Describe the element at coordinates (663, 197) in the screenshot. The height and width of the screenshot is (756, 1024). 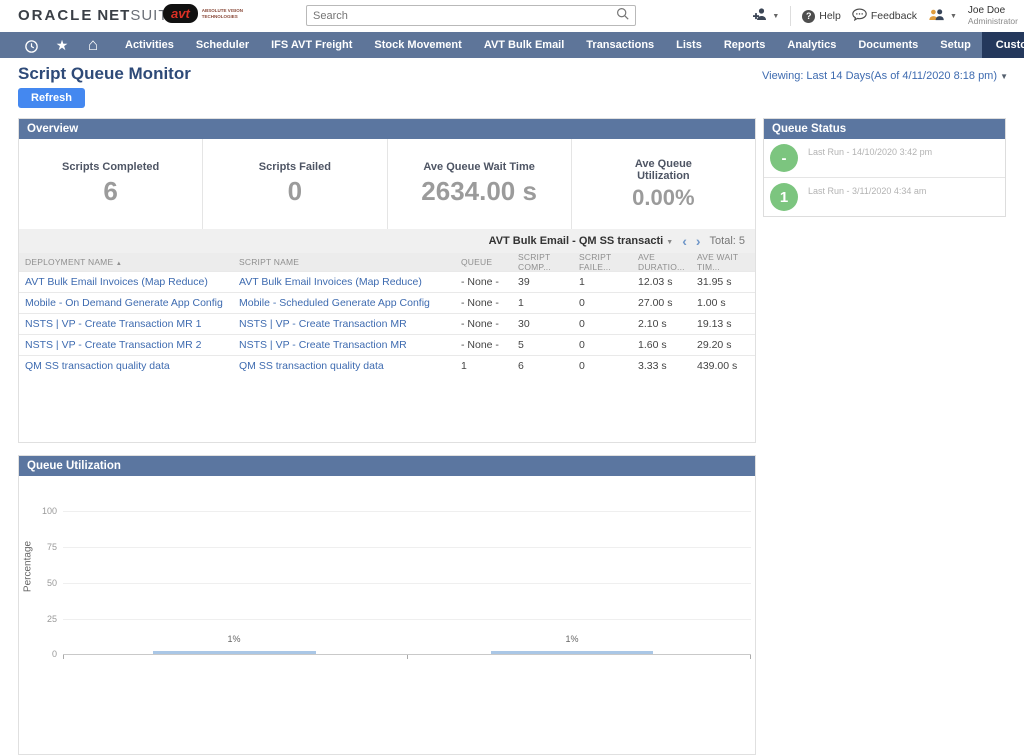
I see `stat-value: 0.00%` at that location.